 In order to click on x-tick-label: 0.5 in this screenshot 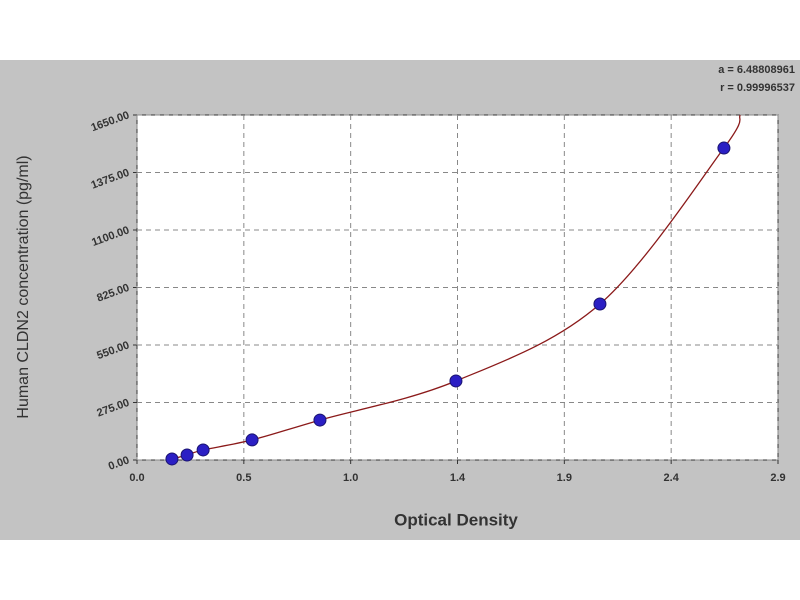, I will do `click(243, 478)`.